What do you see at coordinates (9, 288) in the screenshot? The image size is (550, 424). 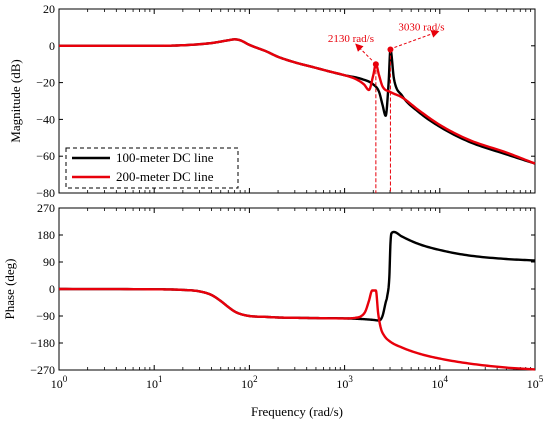 I see `phase-y-axis-label: Phase (deg)` at bounding box center [9, 288].